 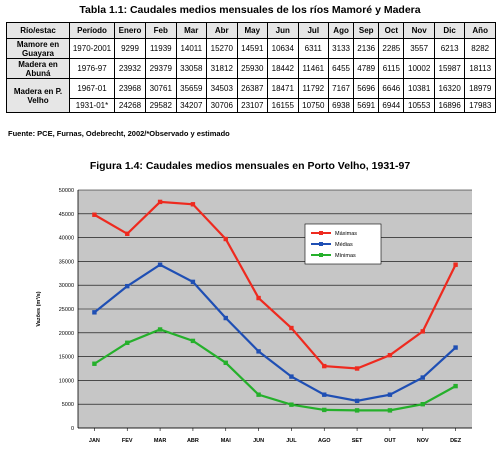 I want to click on x-tick-label: SET, so click(x=357, y=441).